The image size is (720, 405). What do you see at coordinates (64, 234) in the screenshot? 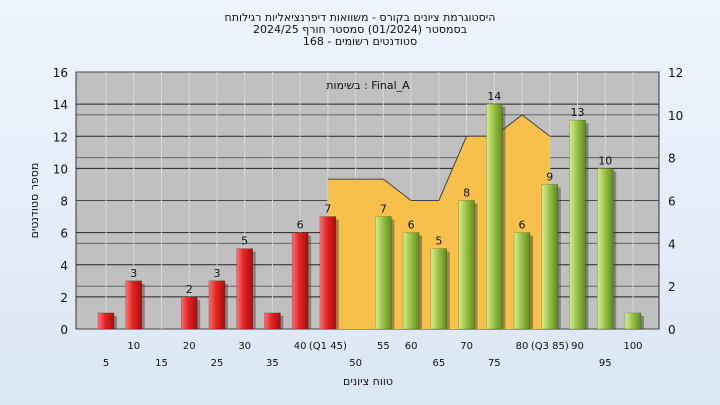
I see `y-tick-label-6: 6` at bounding box center [64, 234].